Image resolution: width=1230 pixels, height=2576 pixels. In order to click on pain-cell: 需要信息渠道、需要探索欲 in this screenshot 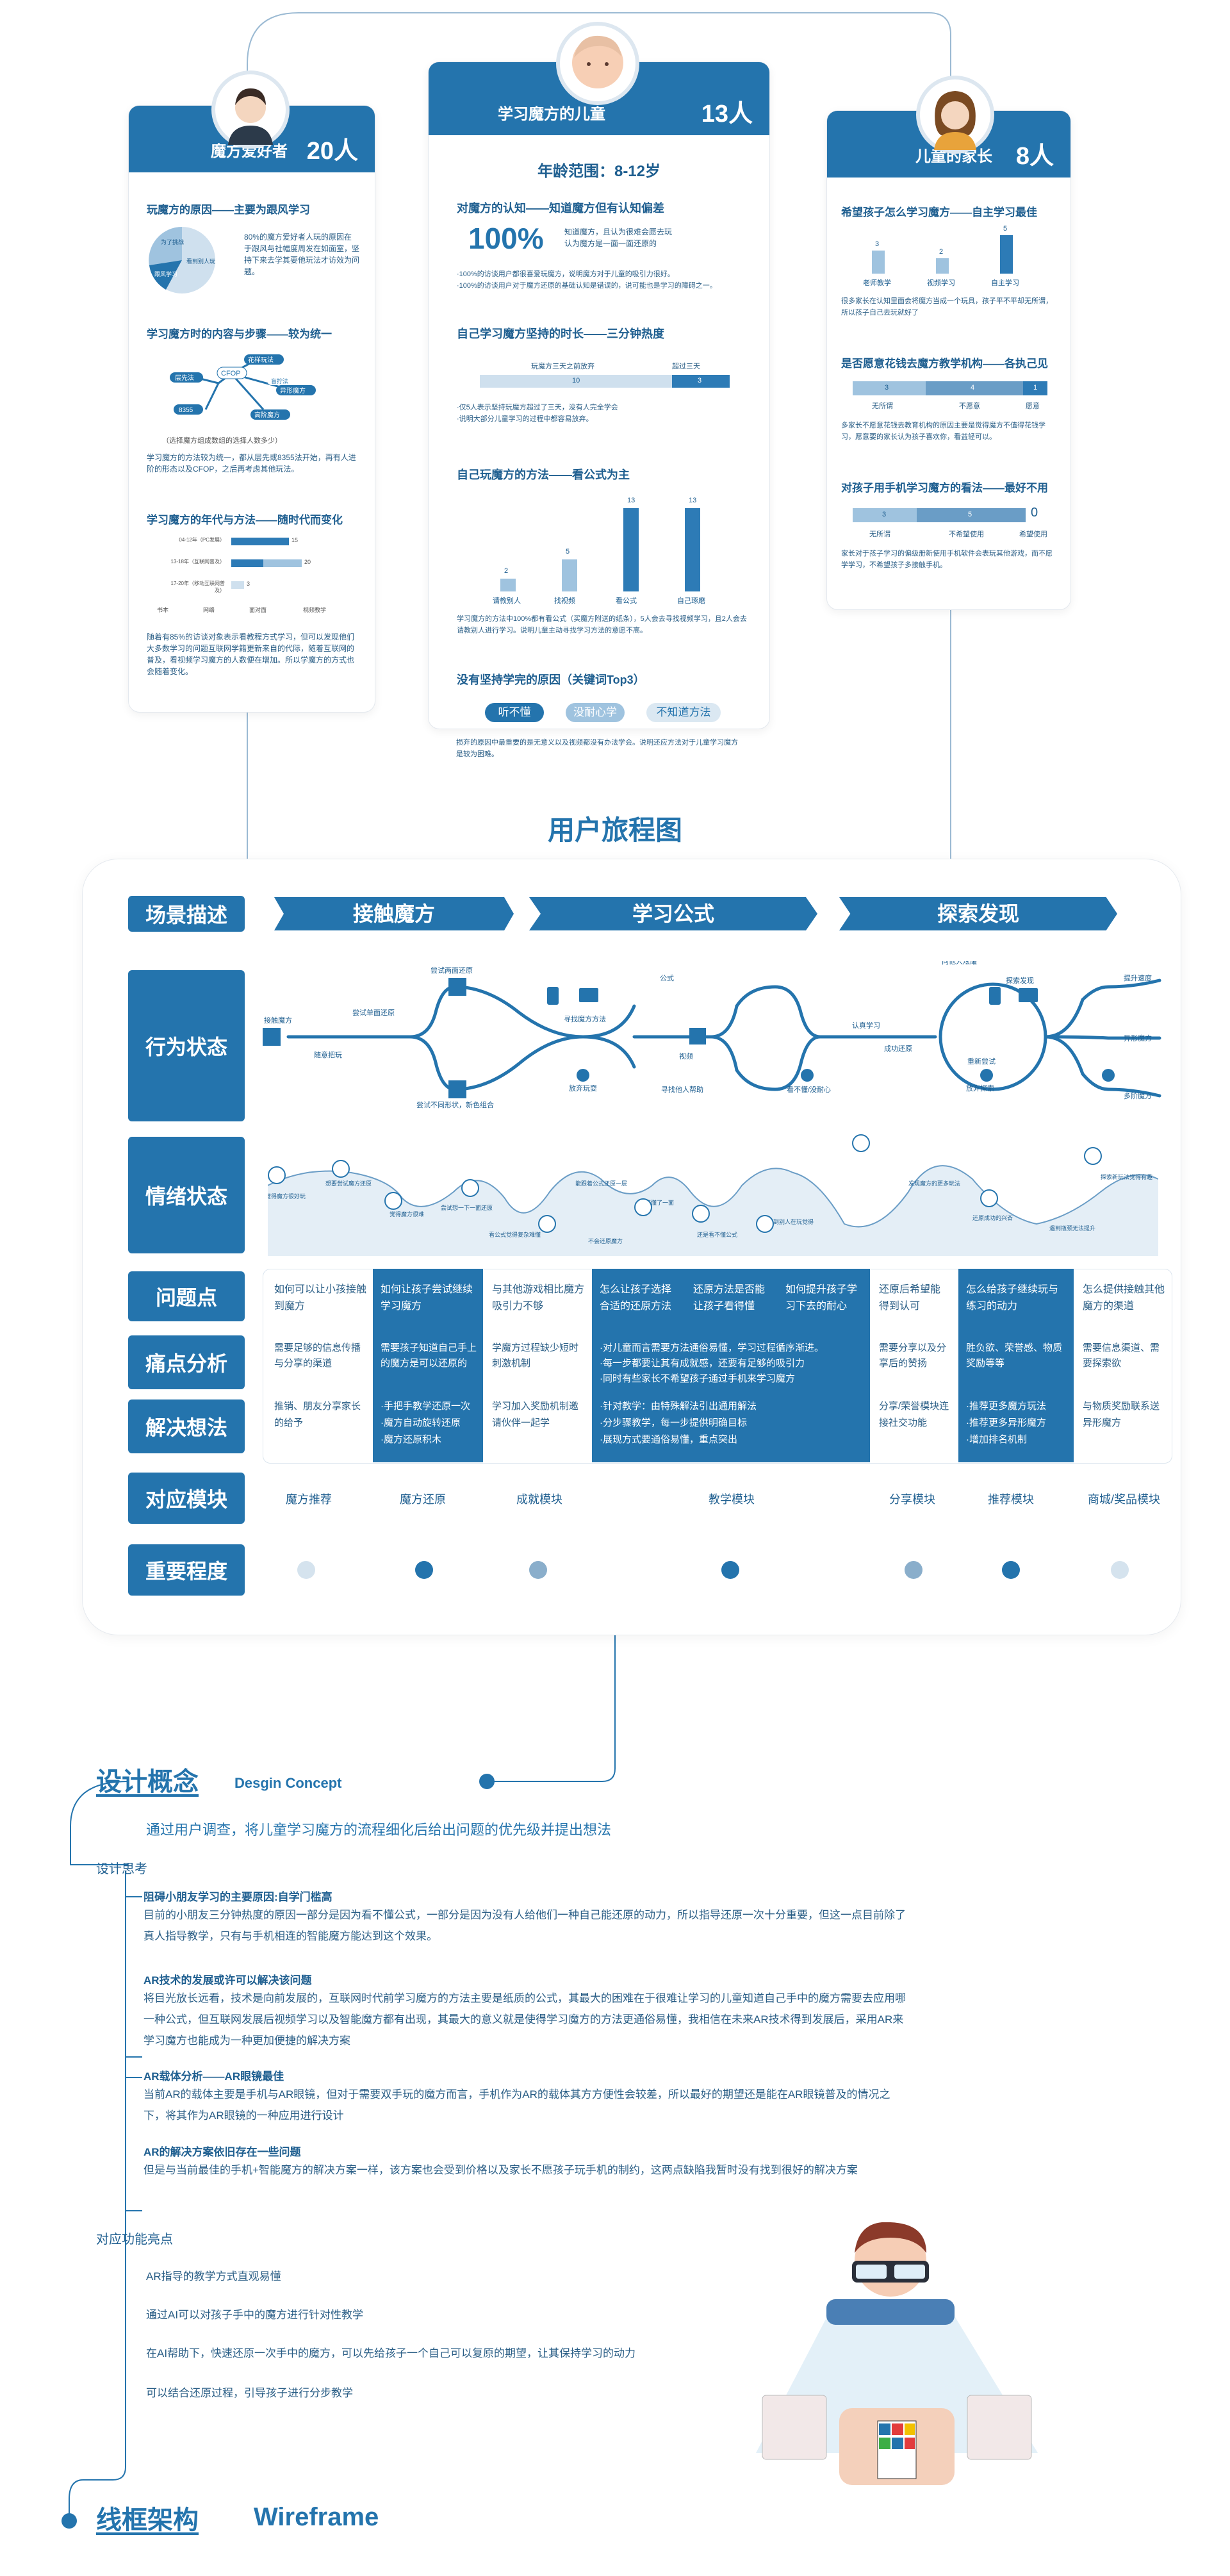, I will do `click(1121, 1355)`.